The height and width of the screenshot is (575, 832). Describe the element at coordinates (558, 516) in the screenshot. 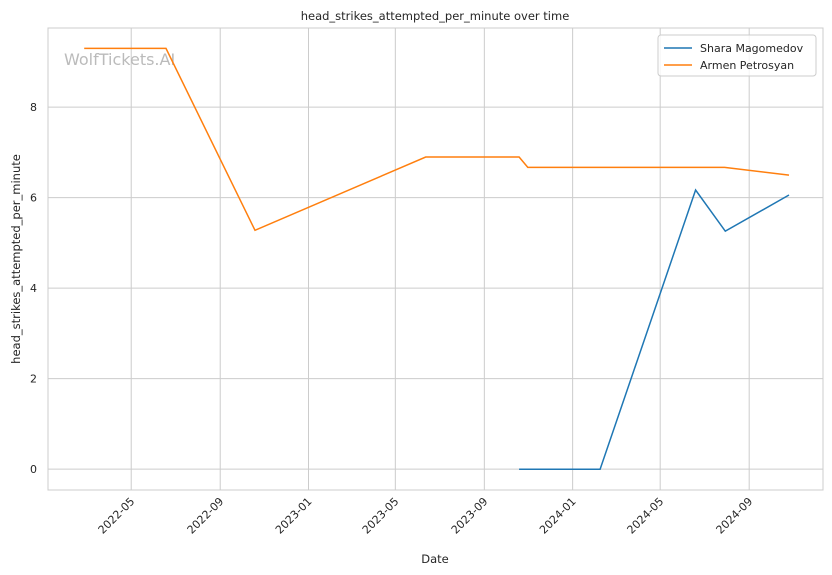

I see `x-tick-label: 2024-01` at that location.